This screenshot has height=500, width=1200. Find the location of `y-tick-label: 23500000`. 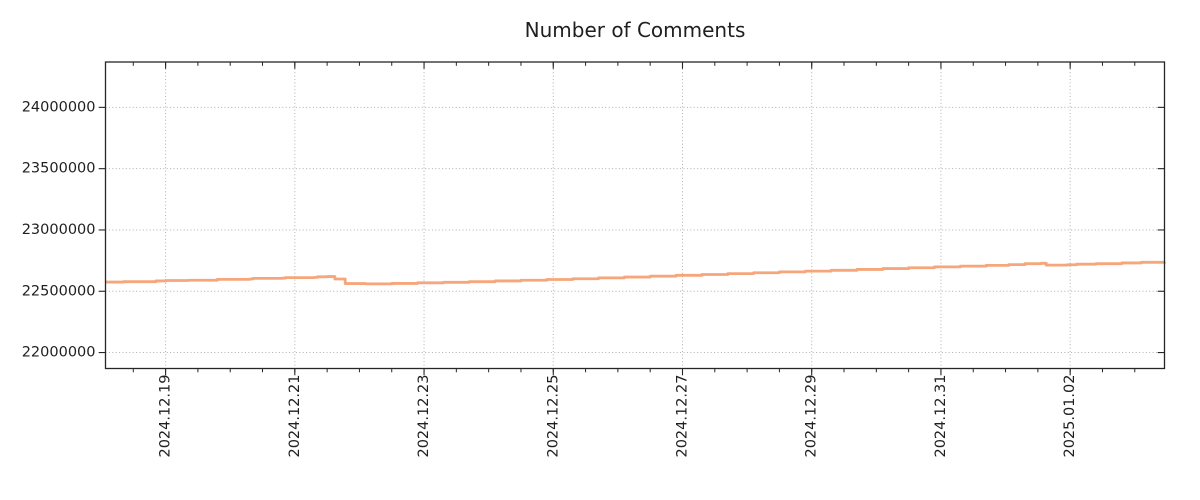

y-tick-label: 23500000 is located at coordinates (59, 169).